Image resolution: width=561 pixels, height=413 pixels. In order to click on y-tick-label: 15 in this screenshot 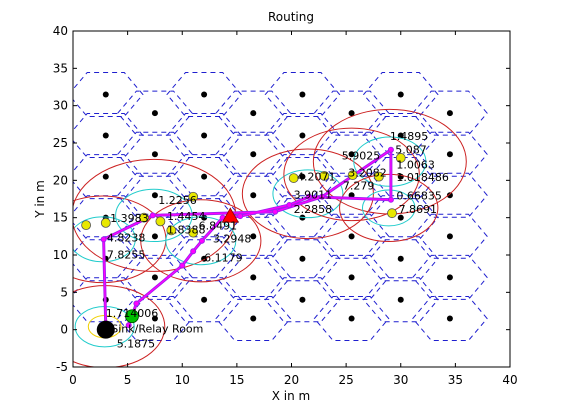, I will do `click(60, 218)`.